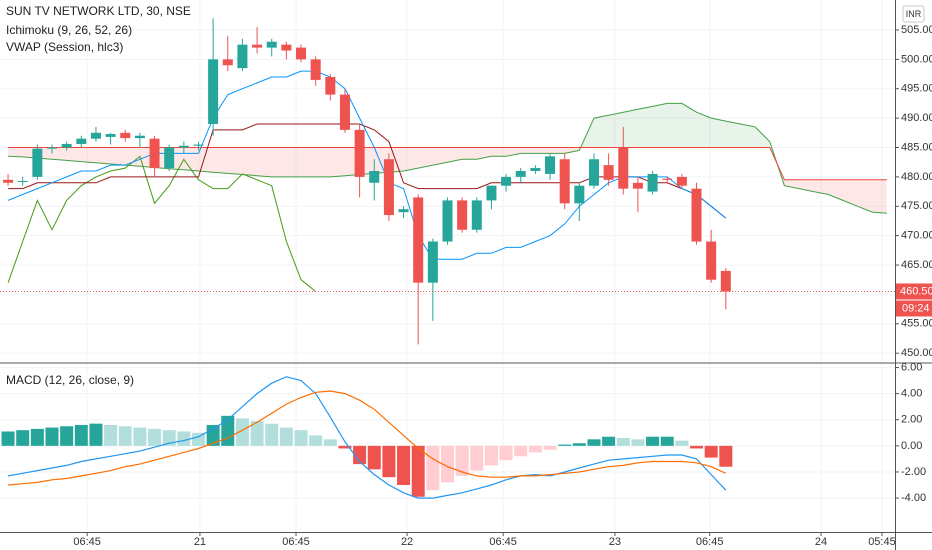  What do you see at coordinates (911, 367) in the screenshot?
I see `y-tick-label: 6.00` at bounding box center [911, 367].